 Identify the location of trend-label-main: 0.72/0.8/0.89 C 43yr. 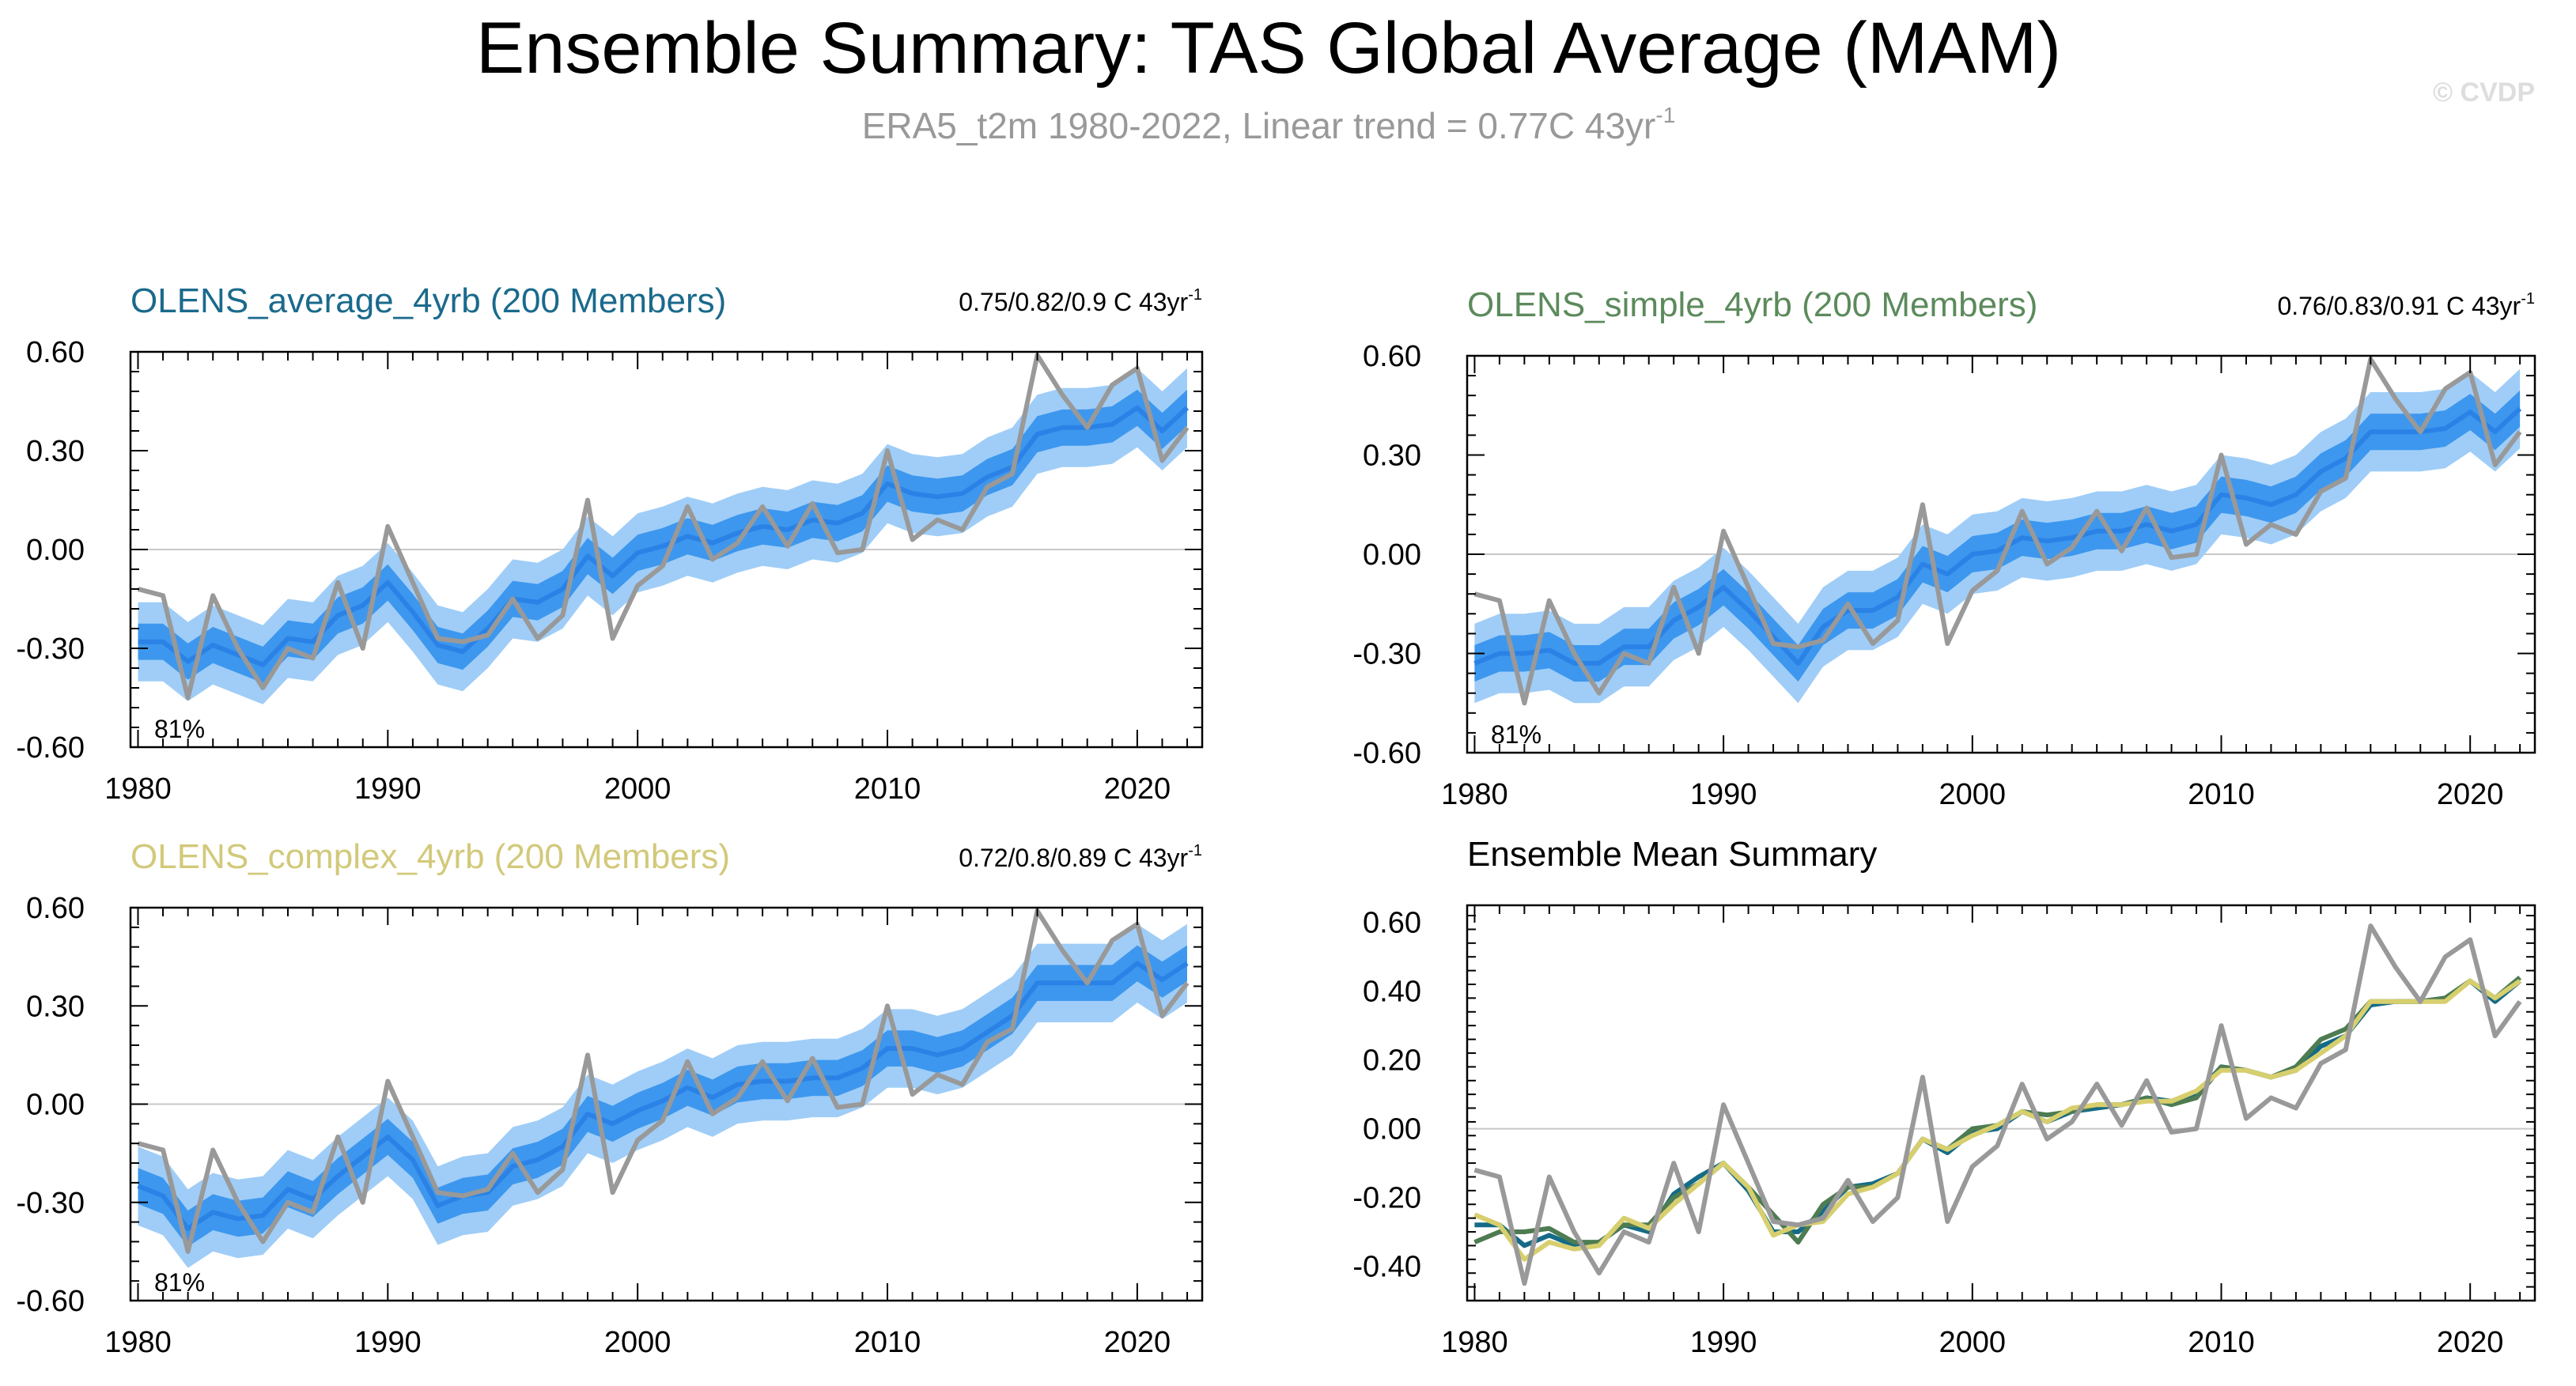
(1073, 858).